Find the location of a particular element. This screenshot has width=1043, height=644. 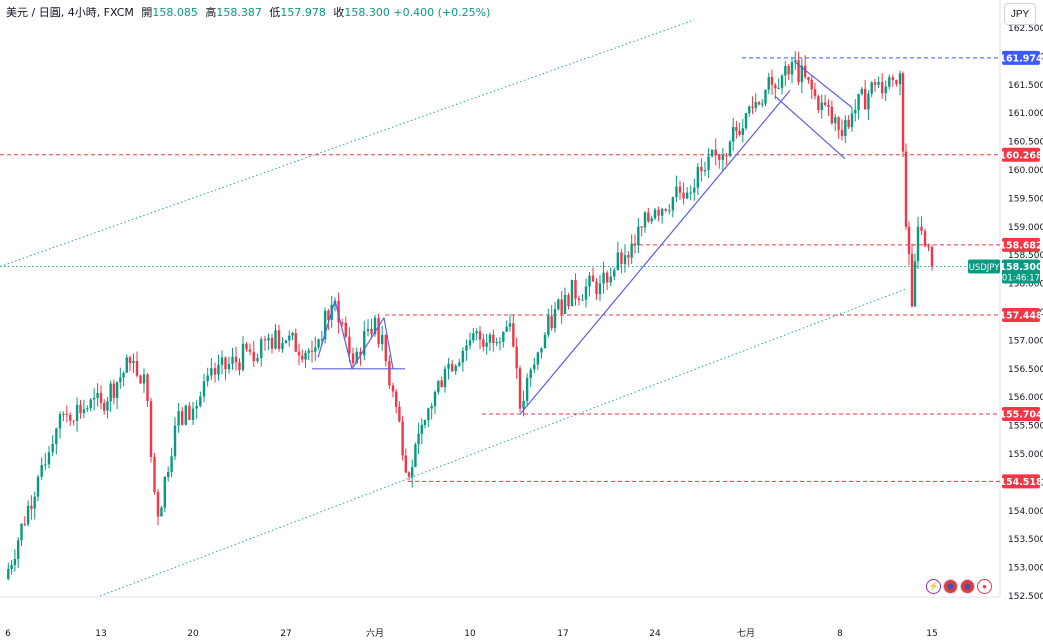

price-level-value: 161.974 is located at coordinates (1021, 58).